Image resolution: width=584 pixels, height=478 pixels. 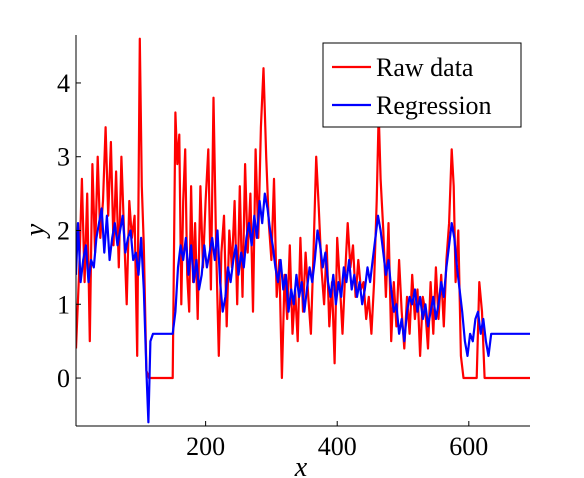 I want to click on legend: Raw data Regression, so click(x=422, y=85).